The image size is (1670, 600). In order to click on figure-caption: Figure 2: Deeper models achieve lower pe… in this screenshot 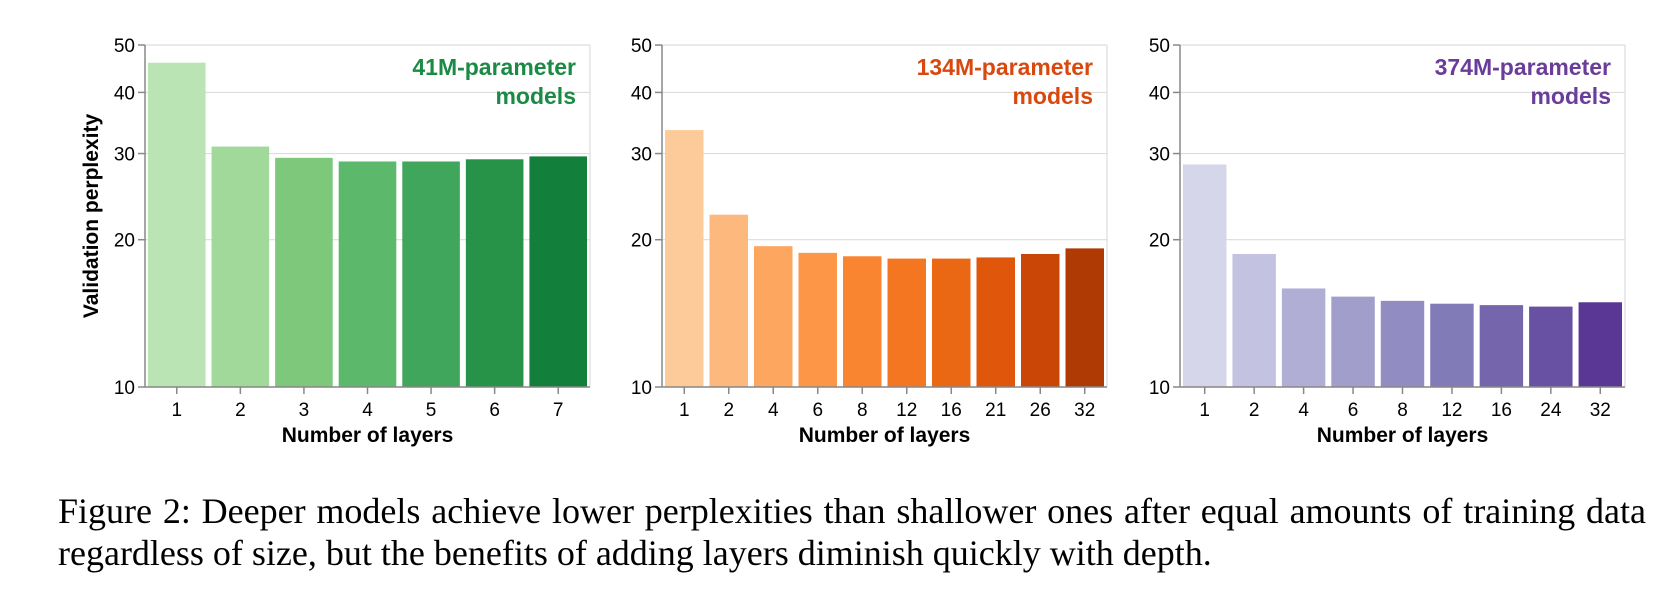, I will do `click(852, 532)`.